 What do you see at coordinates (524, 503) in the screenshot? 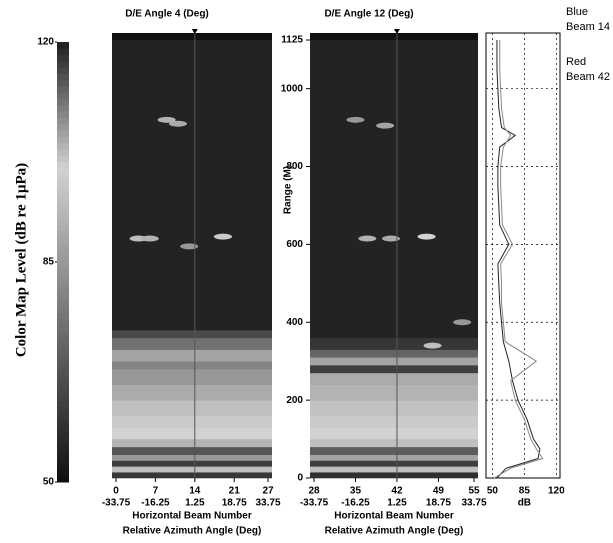
I see `x-label: dB` at bounding box center [524, 503].